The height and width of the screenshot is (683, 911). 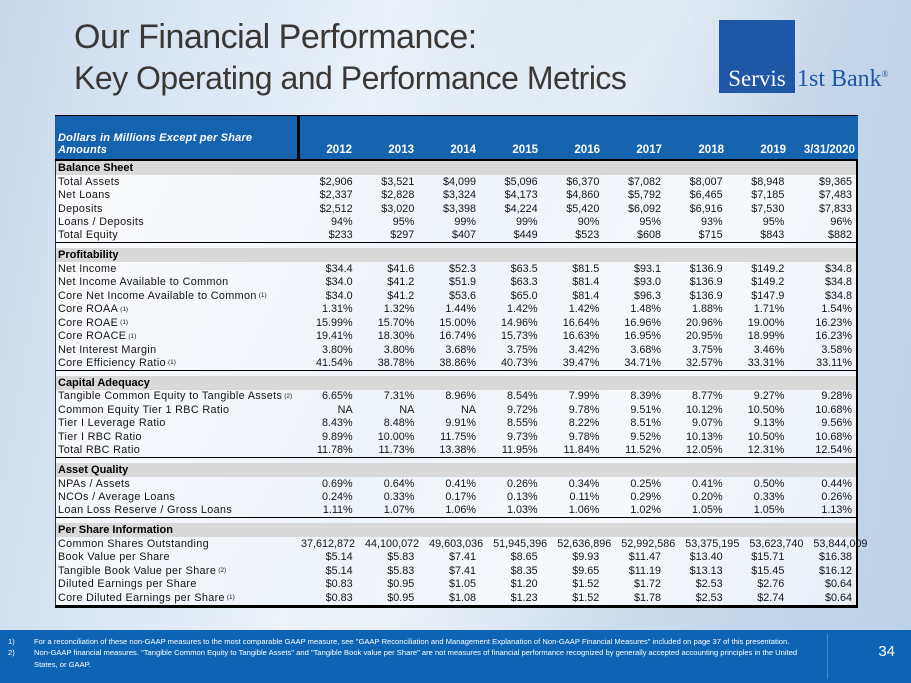 I want to click on cell-value: 9.91%, so click(x=460, y=423).